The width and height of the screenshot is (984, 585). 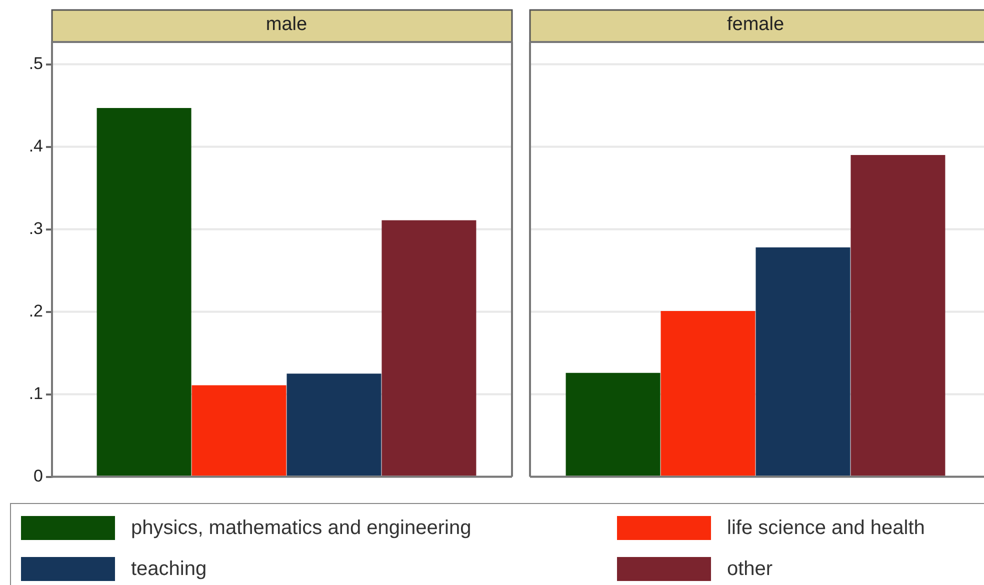 I want to click on y-tick-label: .3, so click(x=35, y=228).